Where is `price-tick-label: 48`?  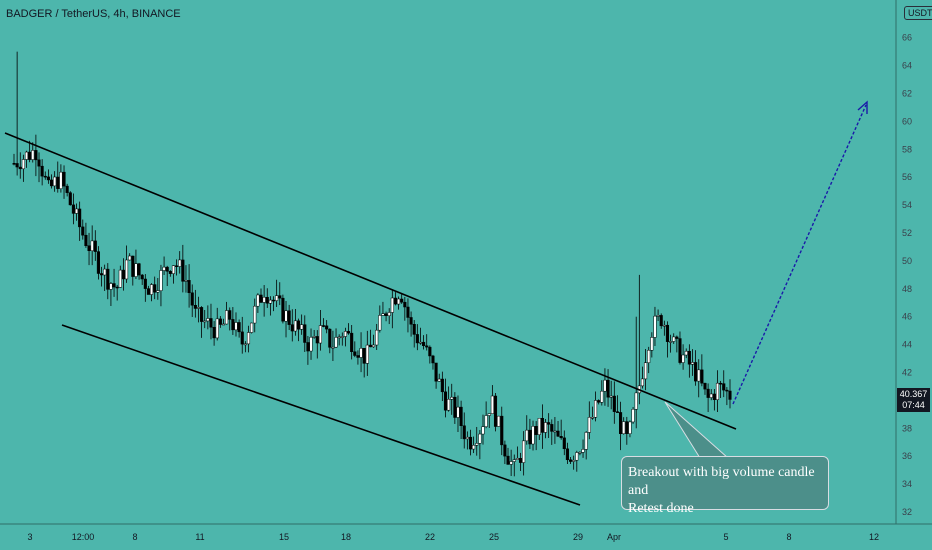 price-tick-label: 48 is located at coordinates (907, 289).